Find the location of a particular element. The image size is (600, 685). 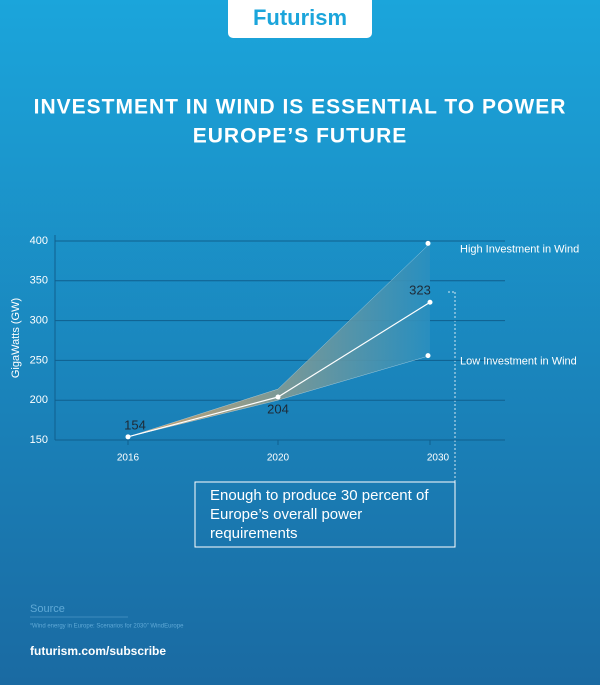

data-label: 323 is located at coordinates (420, 290).